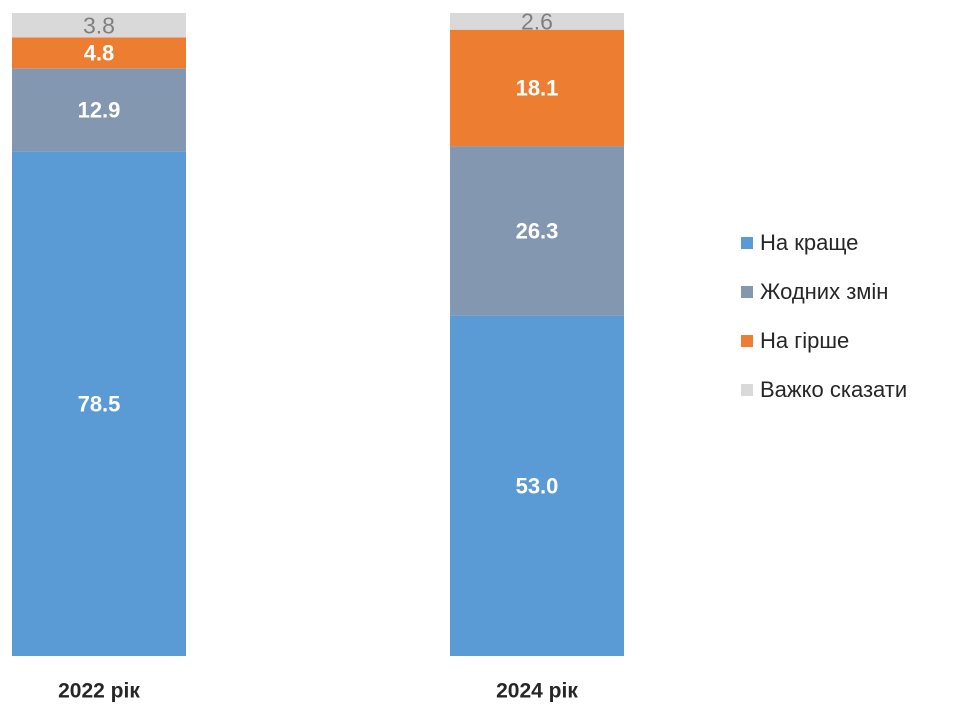 Image resolution: width=962 pixels, height=704 pixels. I want to click on data-label: 18.1, so click(537, 88).